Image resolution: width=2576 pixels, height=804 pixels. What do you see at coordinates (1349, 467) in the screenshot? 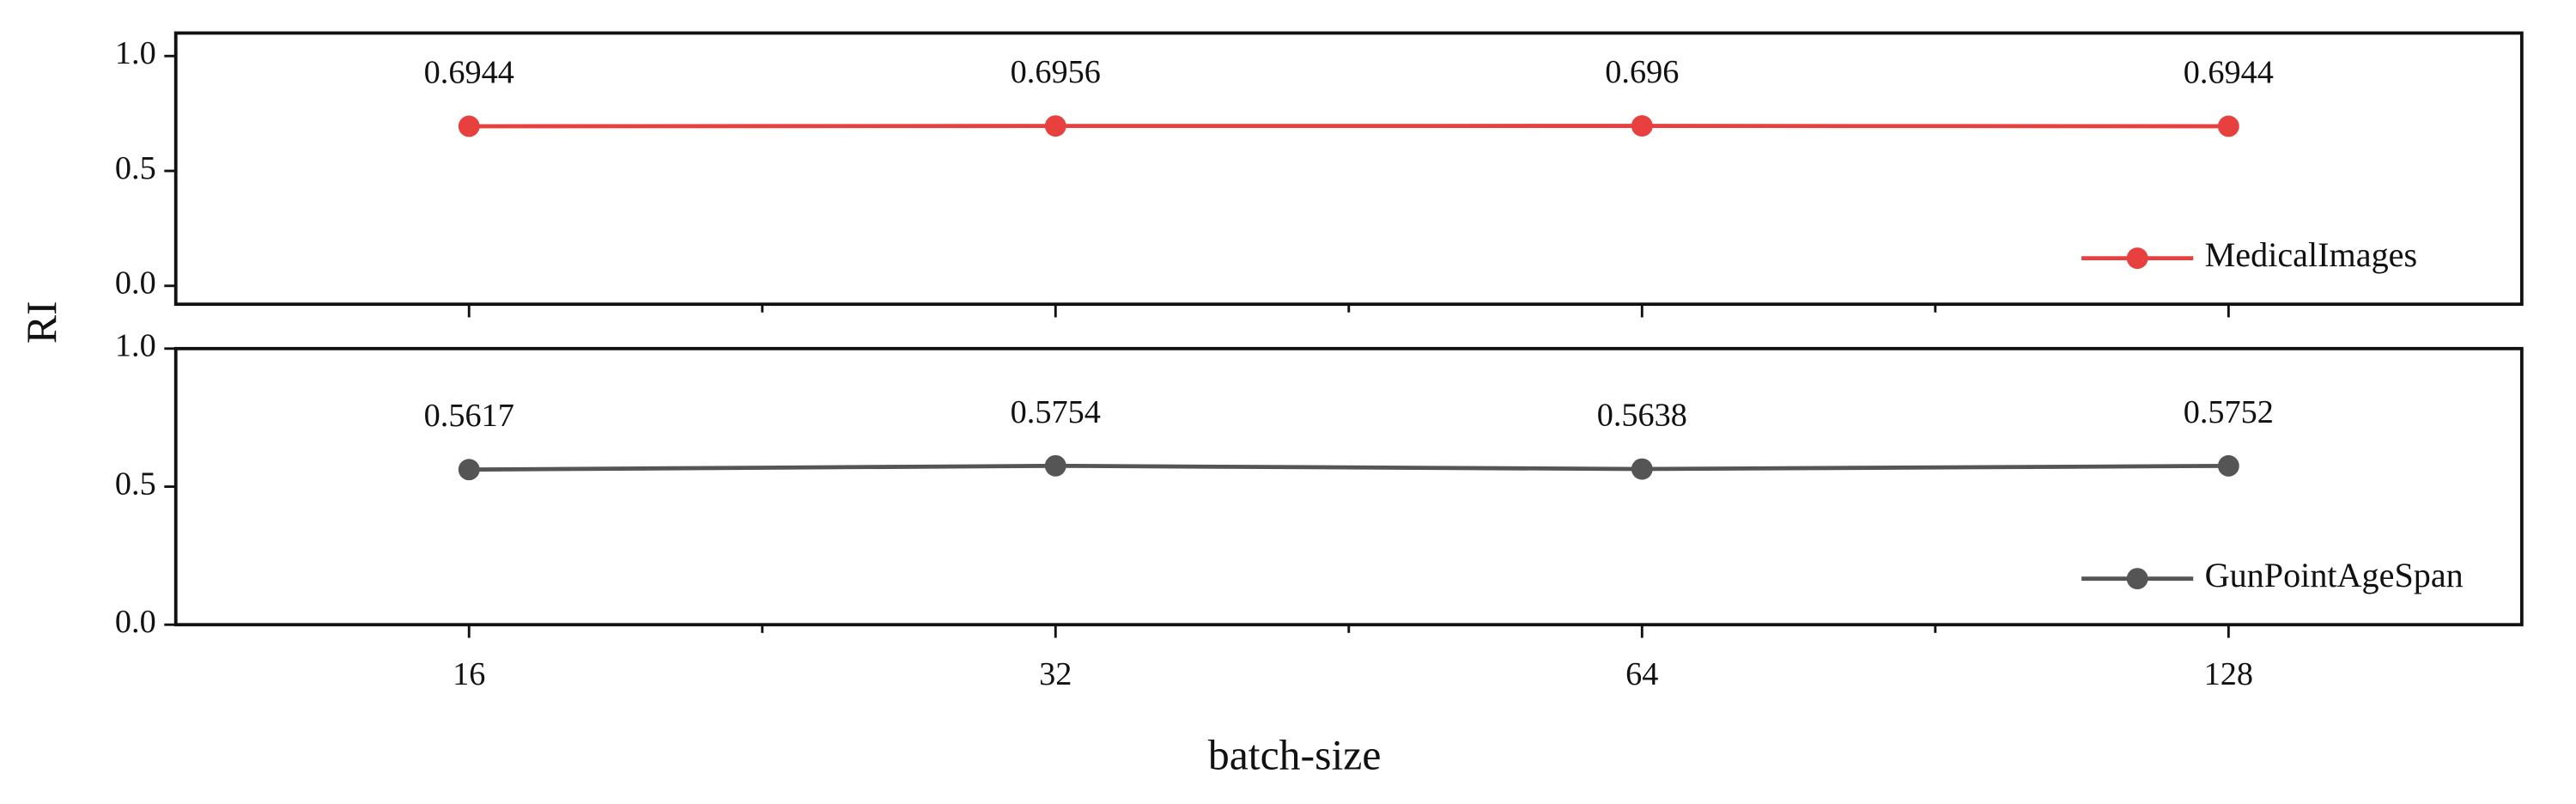
I see `series-line` at bounding box center [1349, 467].